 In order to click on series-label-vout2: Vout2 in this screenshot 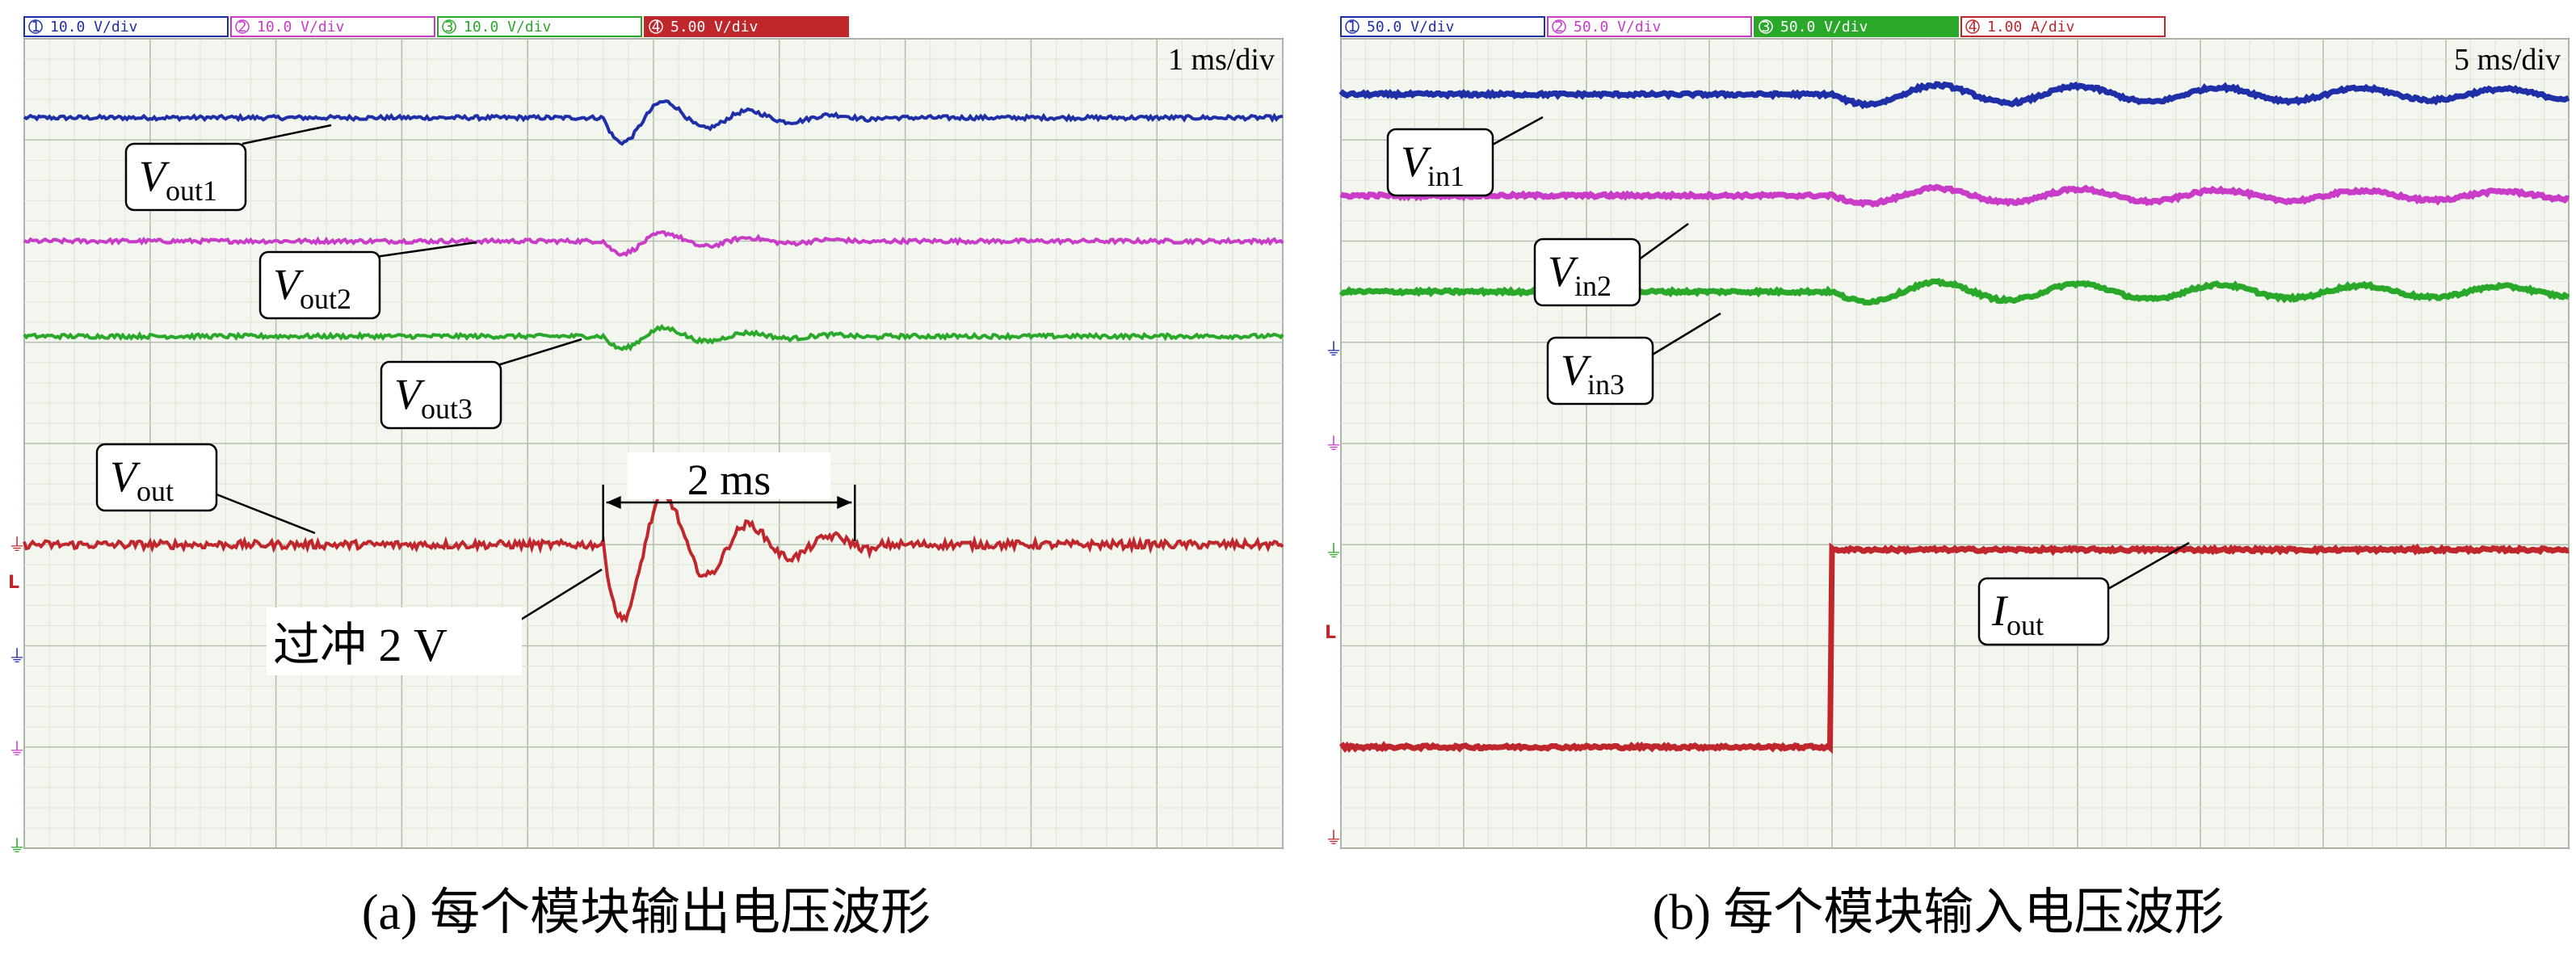, I will do `click(367, 280)`.